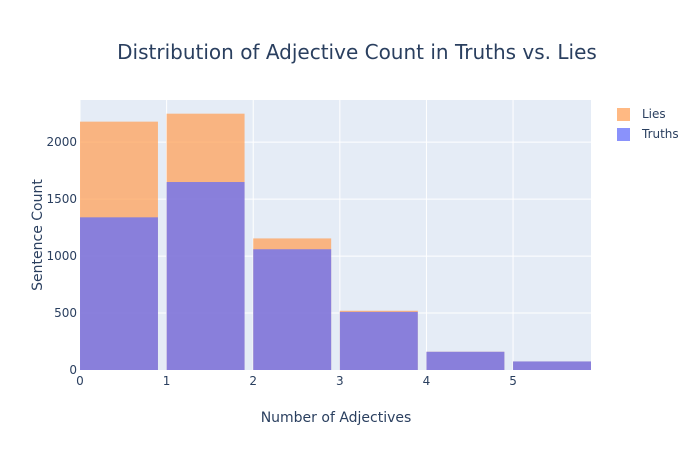 This screenshot has width=700, height=450. I want to click on y-tick-label: 1000, so click(61, 256).